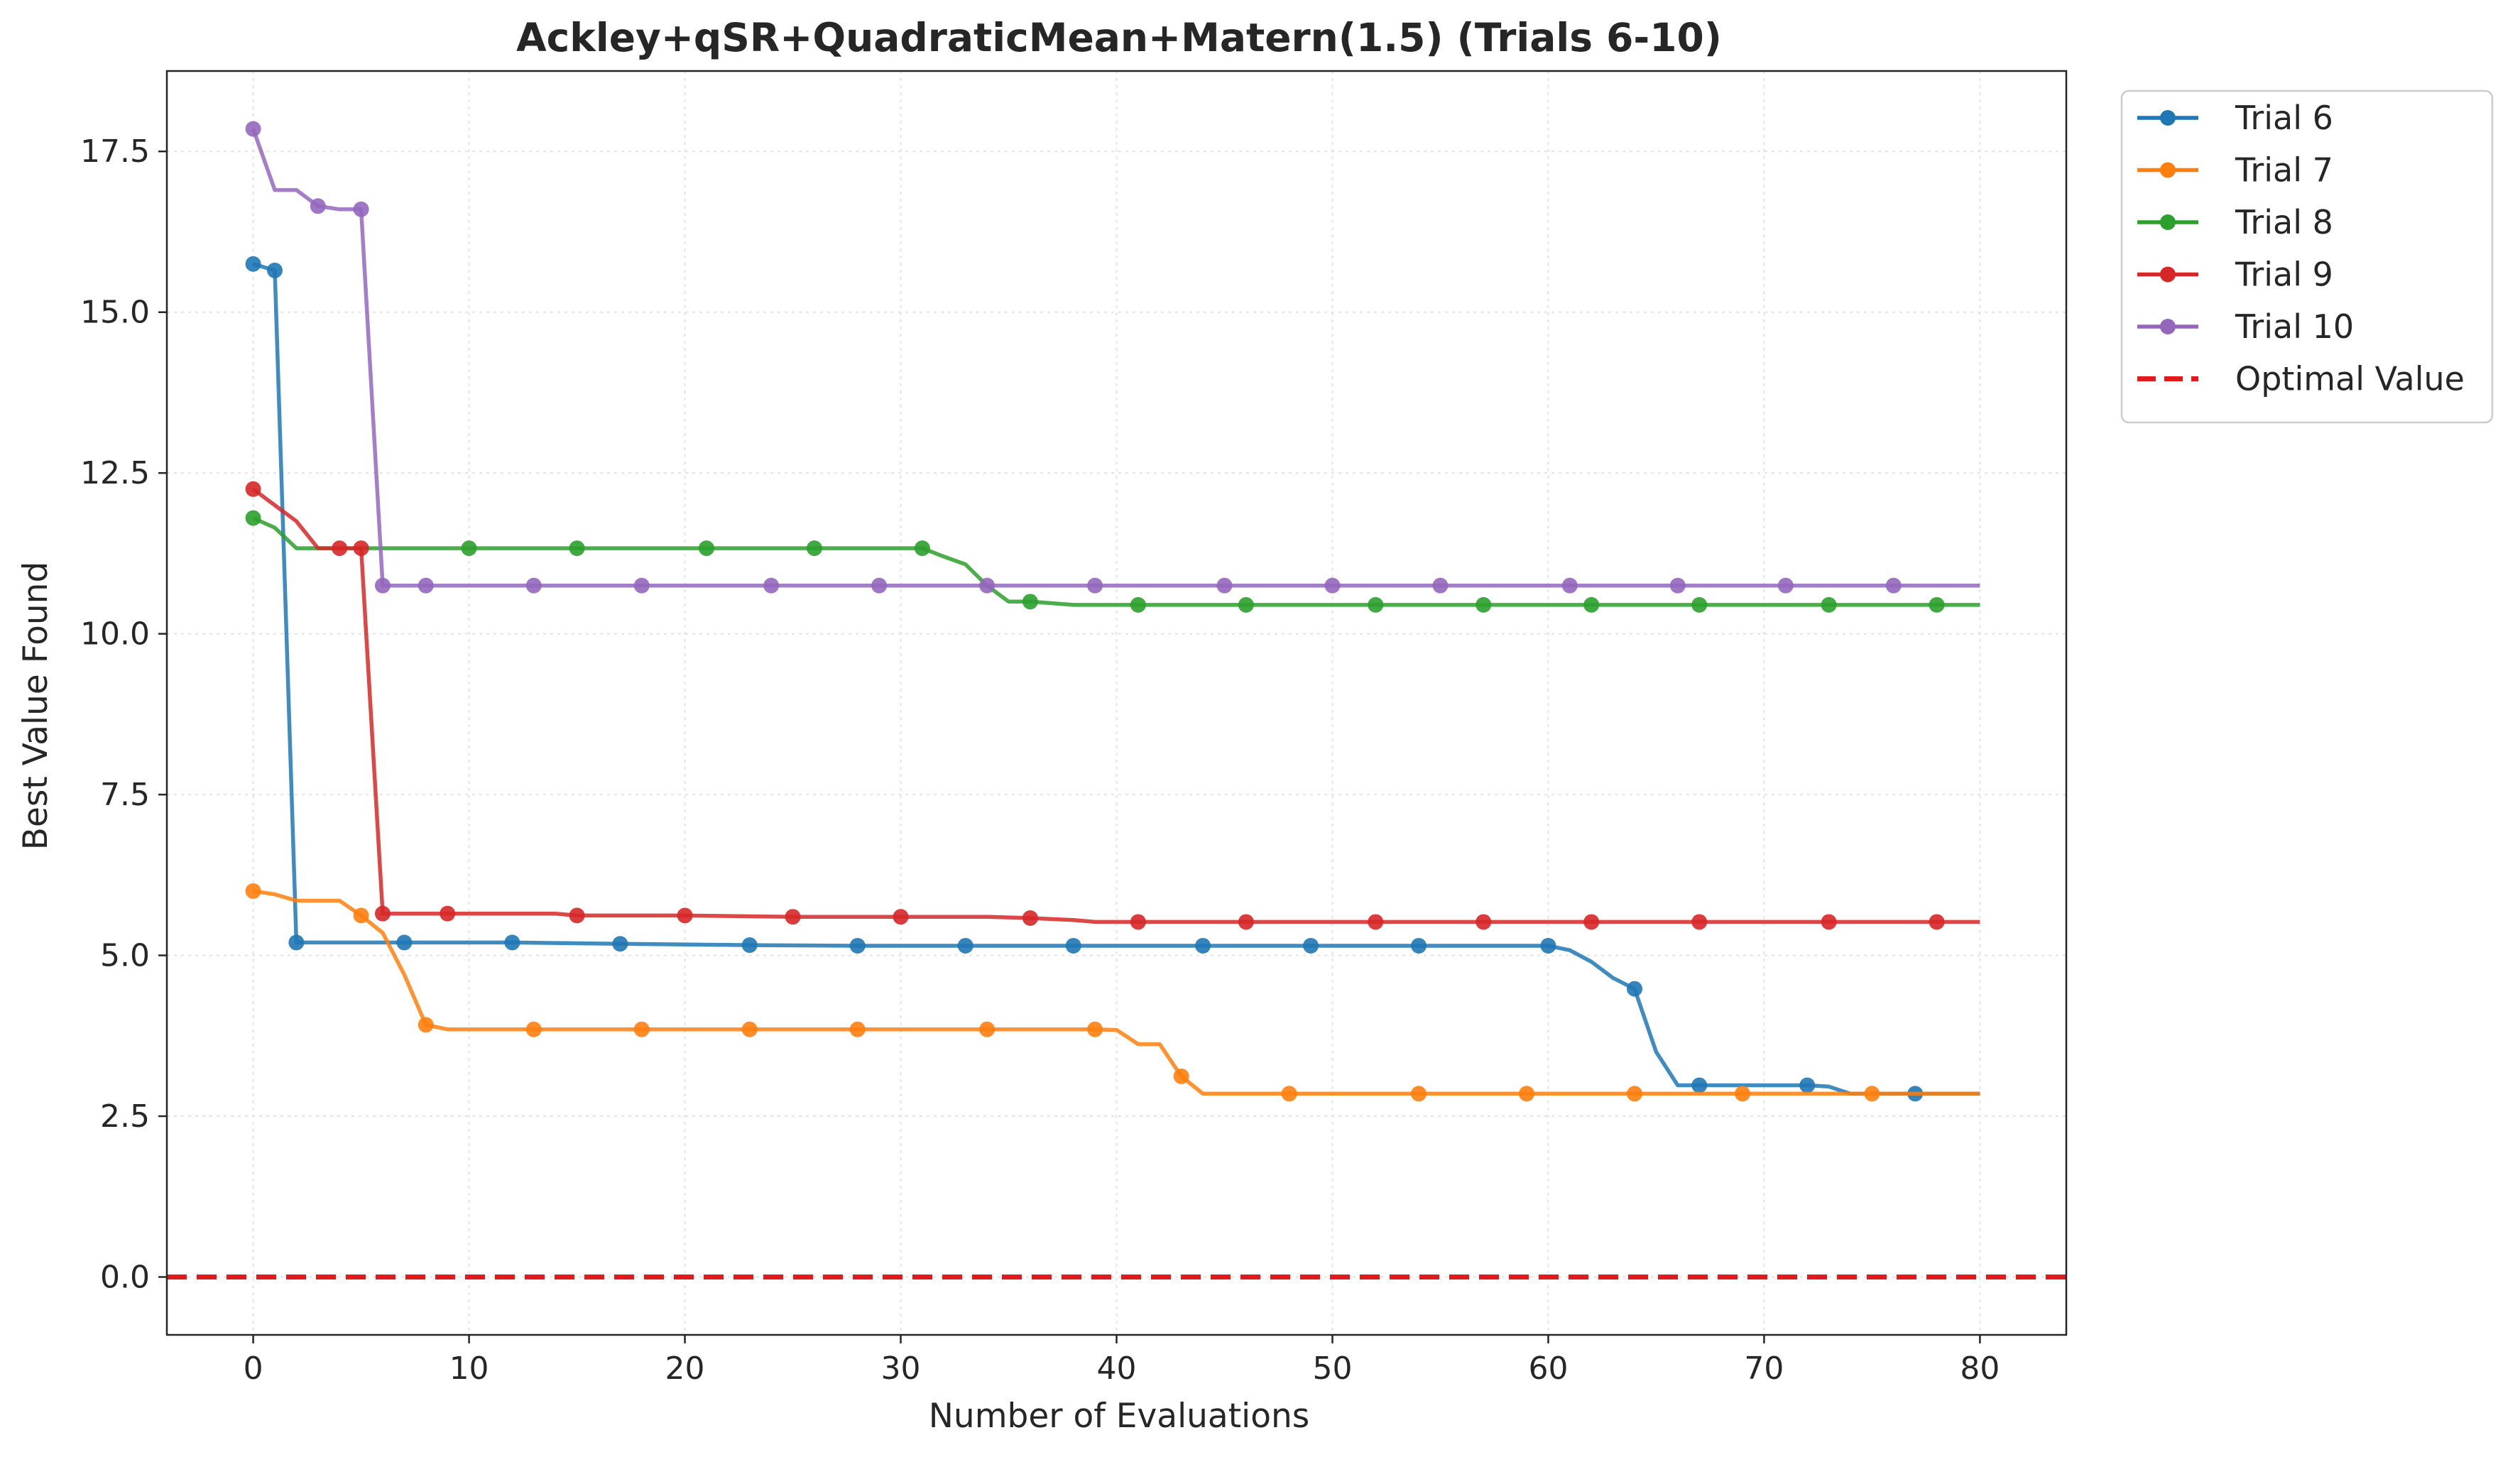 This screenshot has height=1457, width=2520. What do you see at coordinates (2284, 118) in the screenshot?
I see `legend-label: Trial 6` at bounding box center [2284, 118].